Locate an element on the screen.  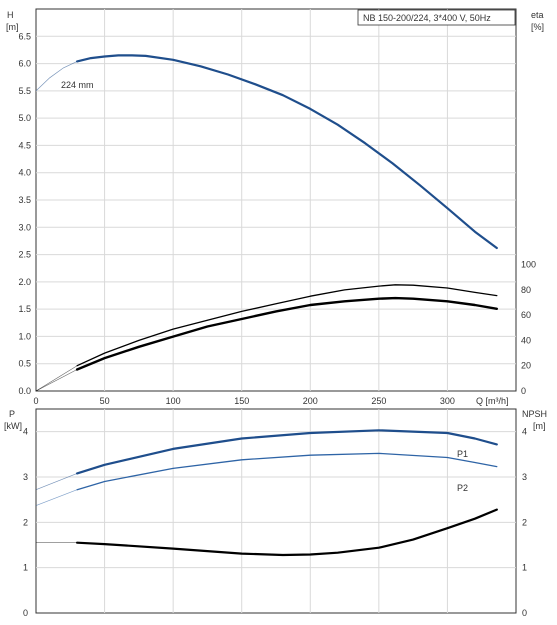
npsh-tick-label: 2 is located at coordinates (524, 522).